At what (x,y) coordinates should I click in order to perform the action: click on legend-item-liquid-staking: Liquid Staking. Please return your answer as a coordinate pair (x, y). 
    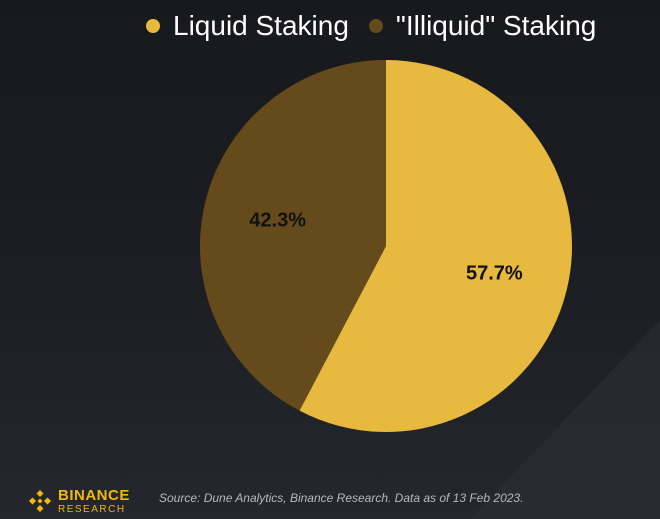
    Looking at the image, I should click on (247, 26).